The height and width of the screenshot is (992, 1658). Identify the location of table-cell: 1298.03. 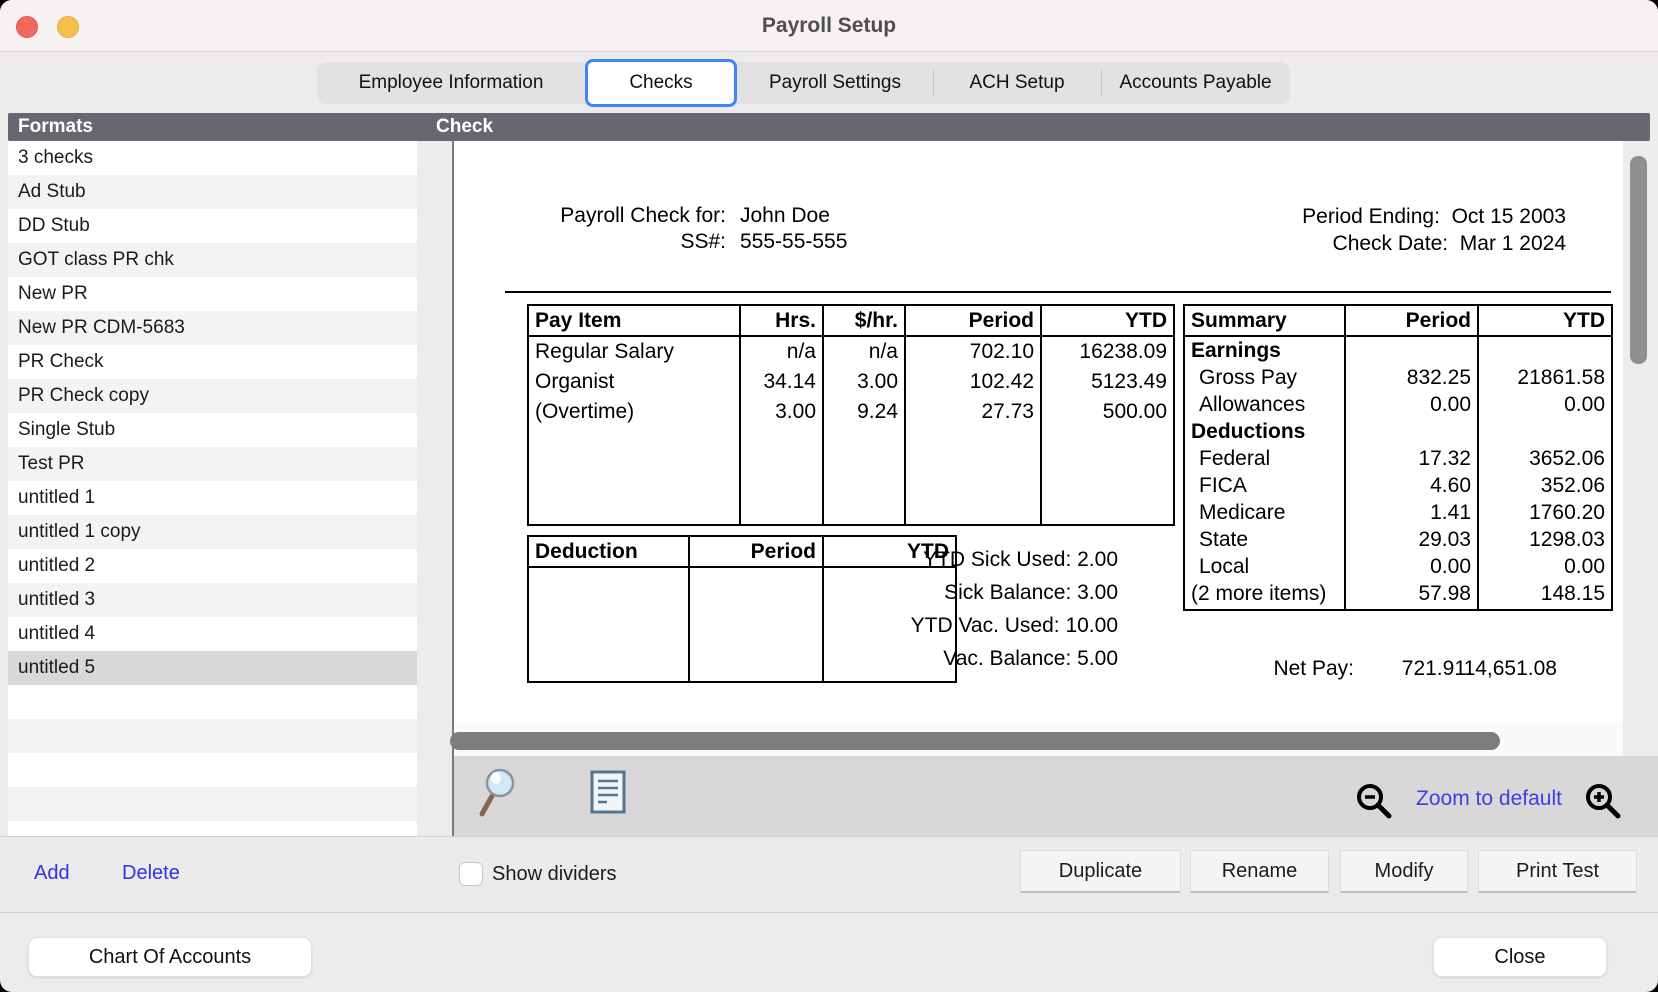
(1567, 539).